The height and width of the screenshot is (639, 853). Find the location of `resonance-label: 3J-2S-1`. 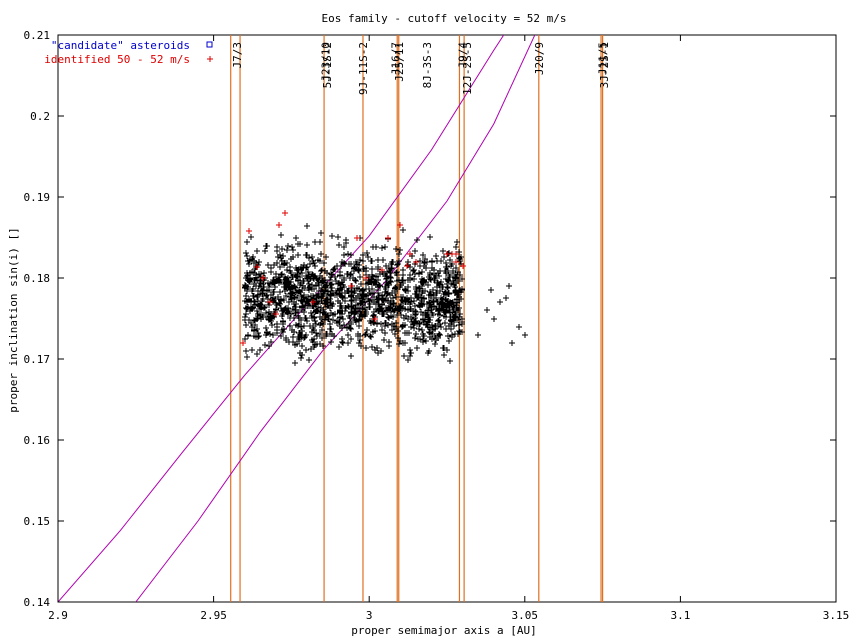

resonance-label: 3J-2S-1 is located at coordinates (604, 65).